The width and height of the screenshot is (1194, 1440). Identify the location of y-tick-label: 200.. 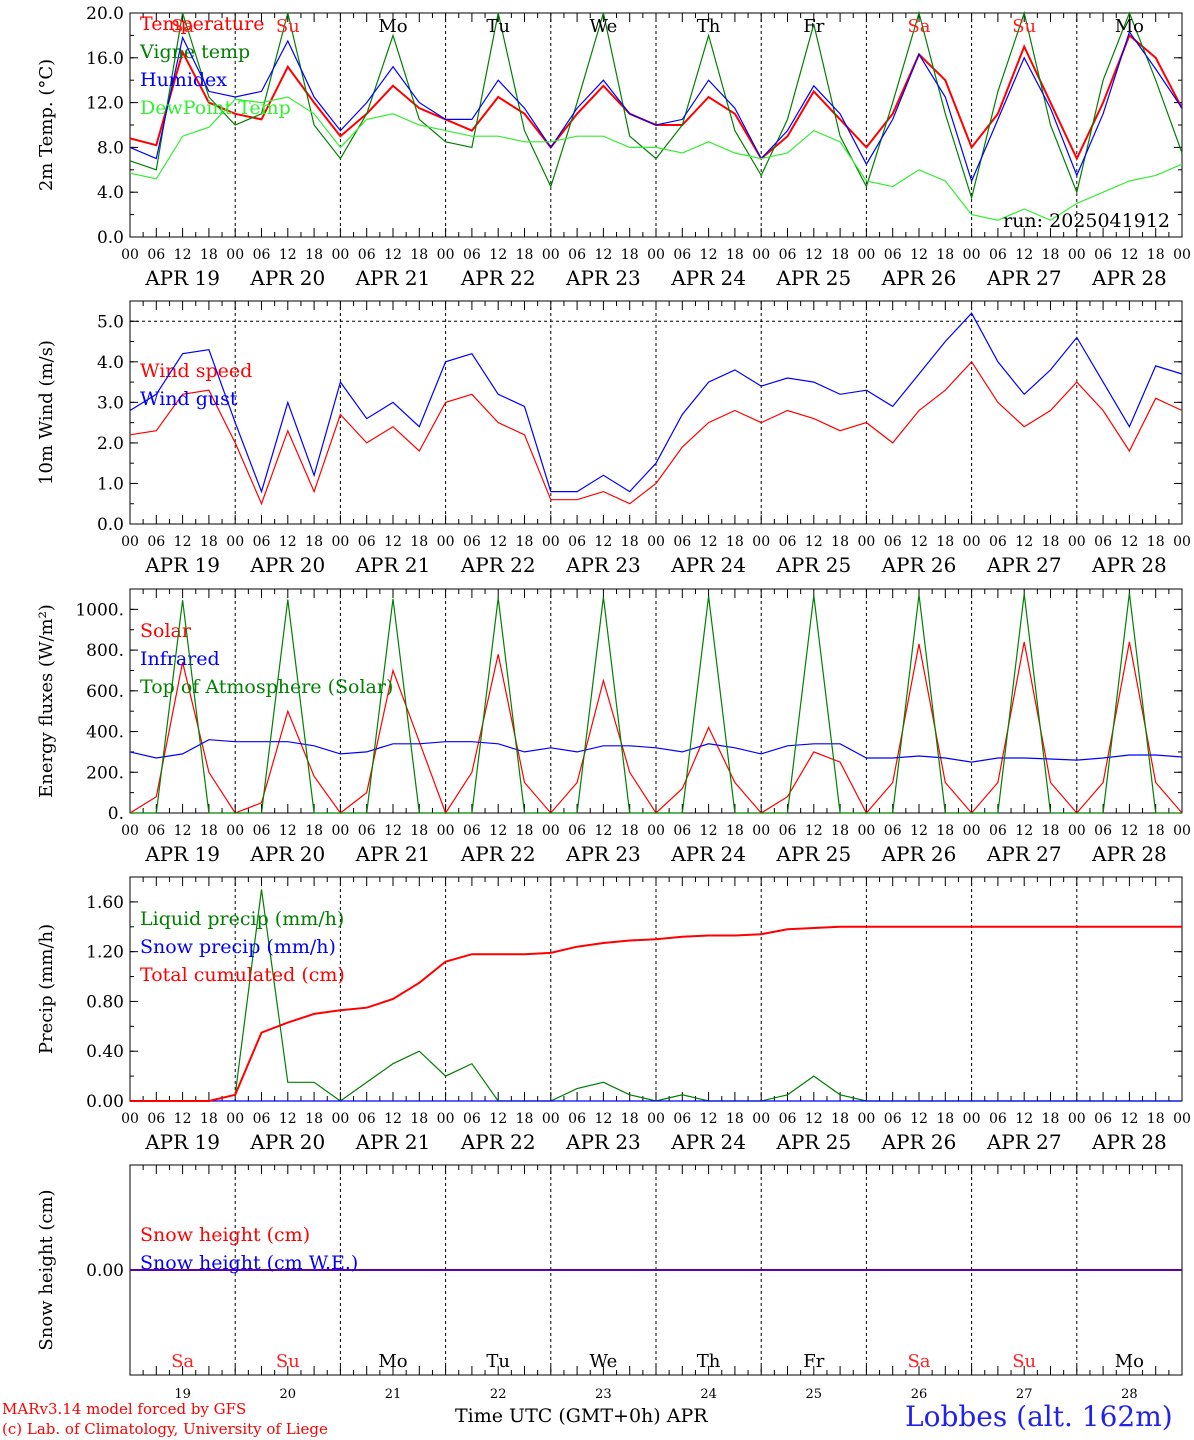
(105, 773).